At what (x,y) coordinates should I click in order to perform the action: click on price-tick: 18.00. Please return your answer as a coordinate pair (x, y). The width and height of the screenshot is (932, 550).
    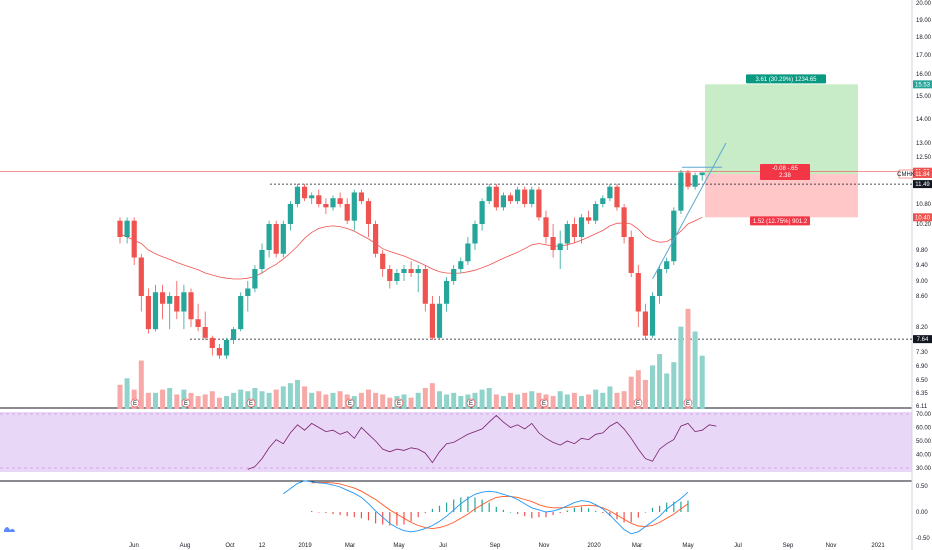
    Looking at the image, I should click on (924, 38).